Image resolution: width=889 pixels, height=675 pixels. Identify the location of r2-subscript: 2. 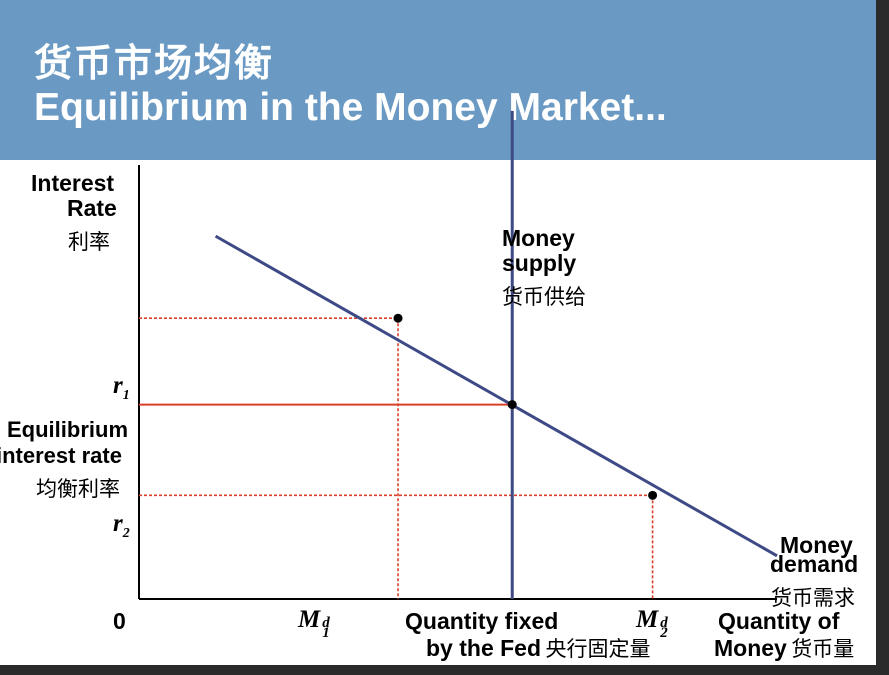
(126, 533).